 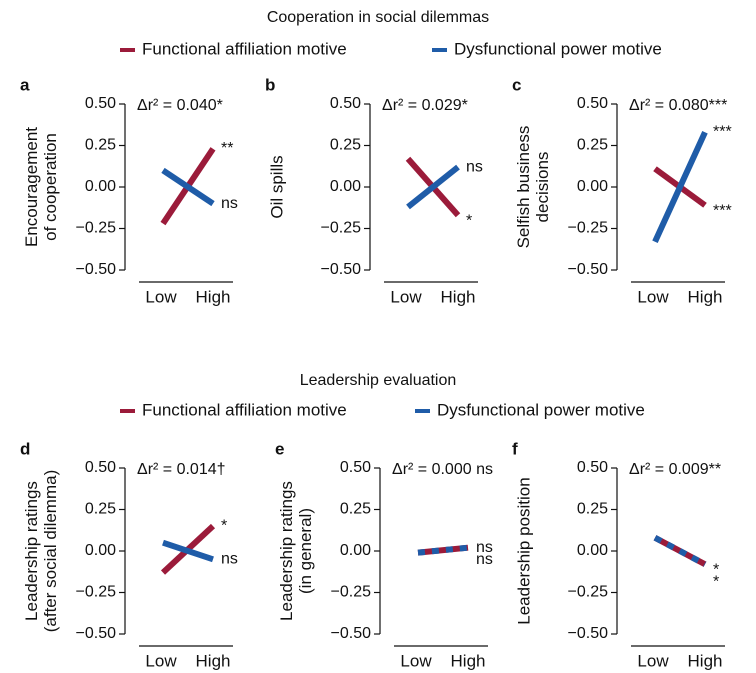 What do you see at coordinates (25, 448) in the screenshot?
I see `panel-letter: d` at bounding box center [25, 448].